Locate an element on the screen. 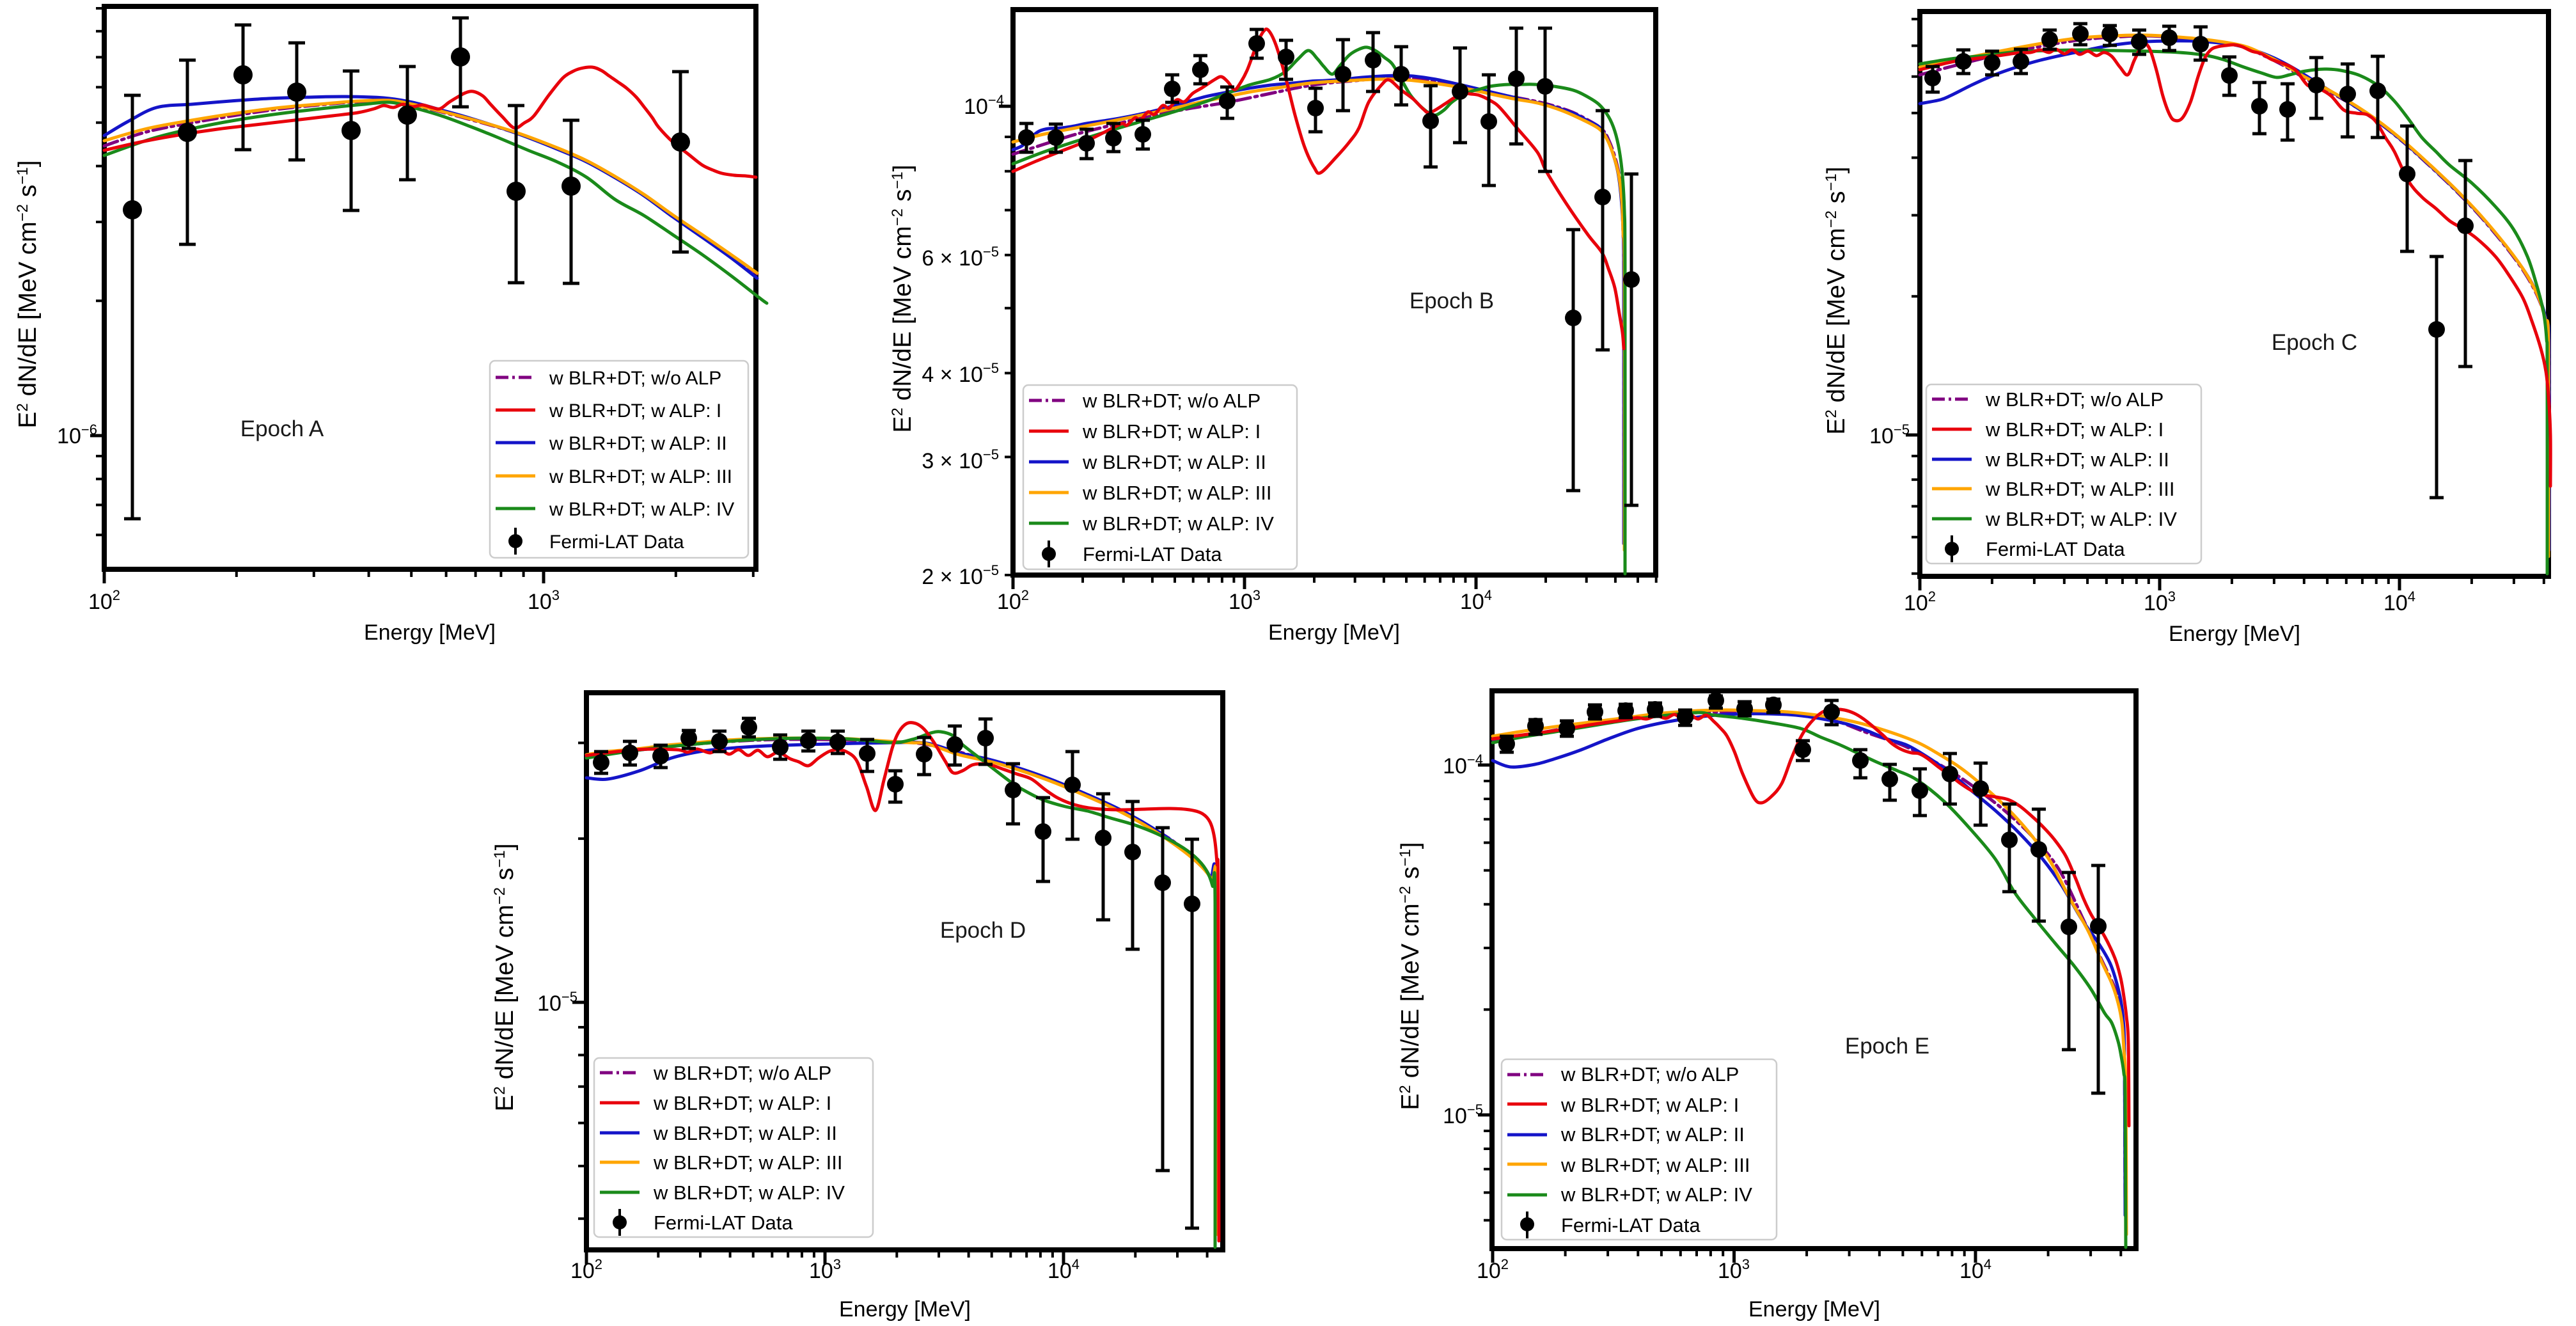  svg-text: Epoch E is located at coordinates (1887, 1046).